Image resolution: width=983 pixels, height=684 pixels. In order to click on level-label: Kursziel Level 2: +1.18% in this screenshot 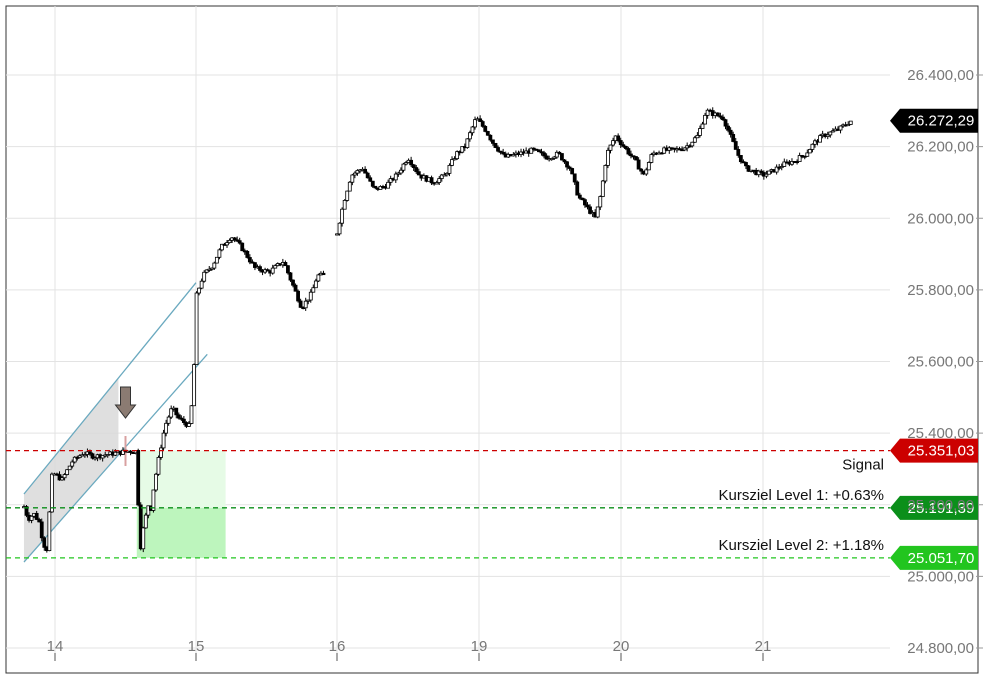, I will do `click(801, 545)`.